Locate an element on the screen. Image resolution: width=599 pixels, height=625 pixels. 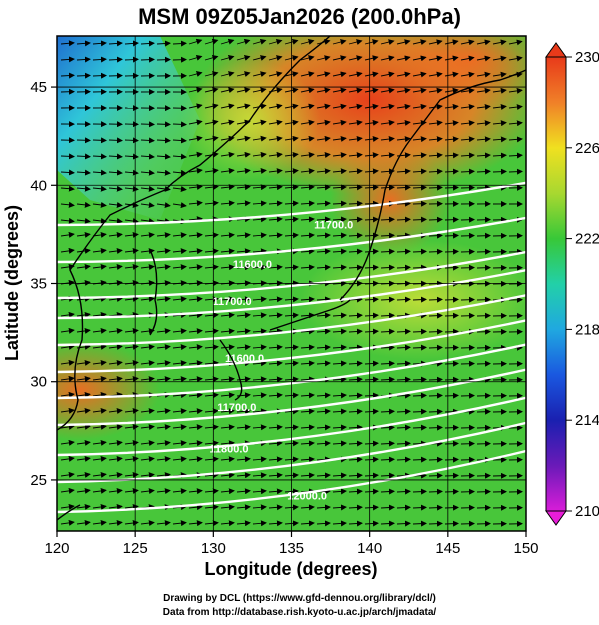
contour-label: 11600.0 is located at coordinates (252, 265).